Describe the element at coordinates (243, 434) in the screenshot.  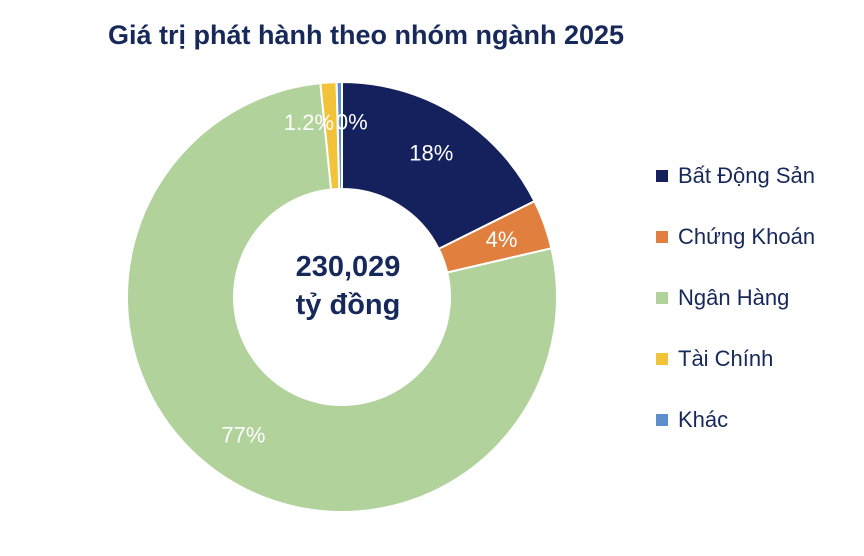
I see `data-label-2: 77%` at that location.